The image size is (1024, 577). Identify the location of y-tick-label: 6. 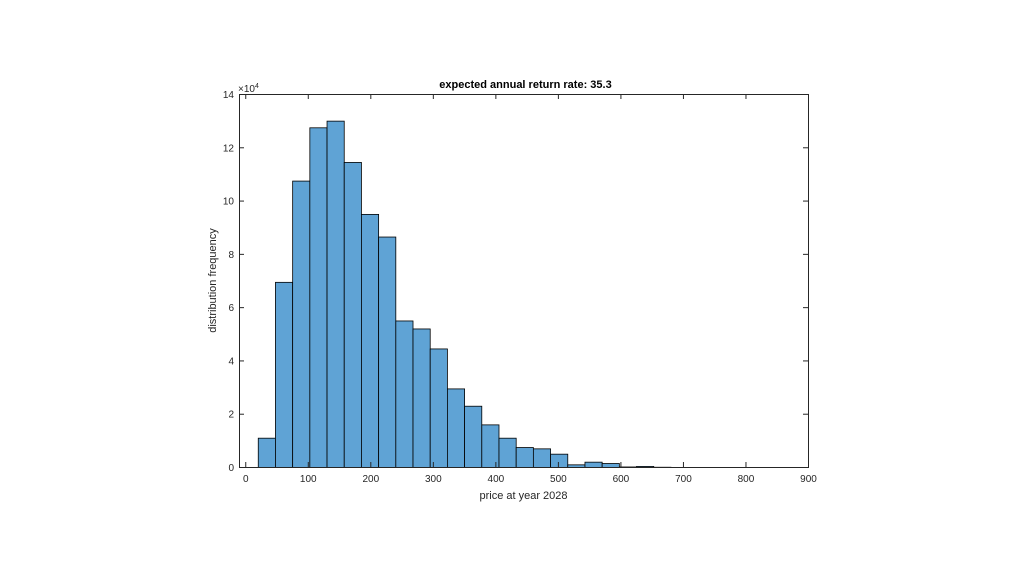
(231, 308).